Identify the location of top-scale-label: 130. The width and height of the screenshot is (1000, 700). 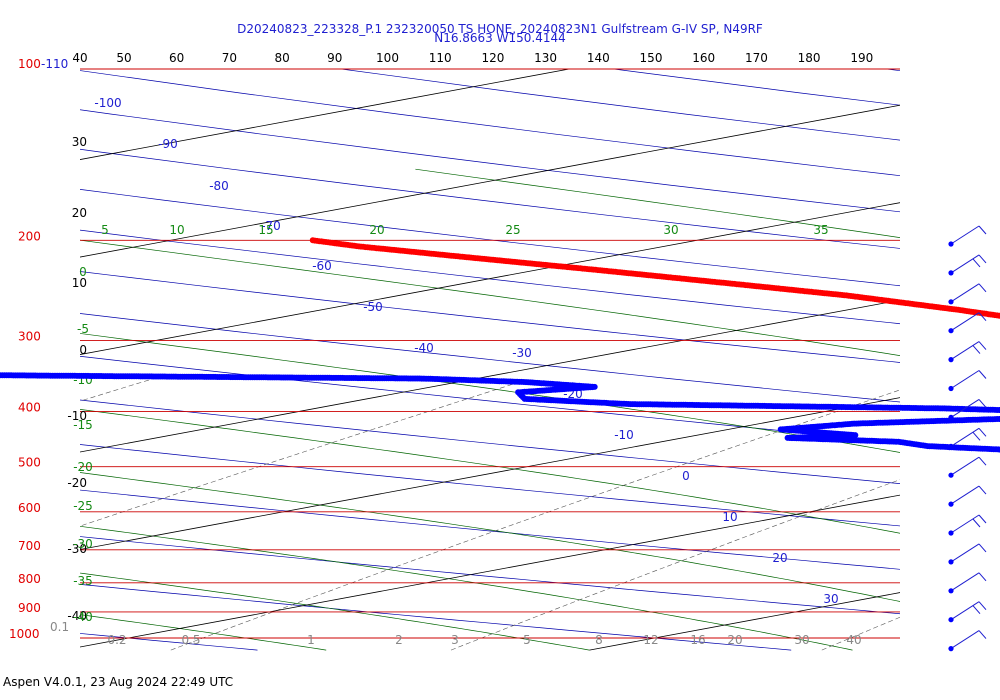
(545, 58).